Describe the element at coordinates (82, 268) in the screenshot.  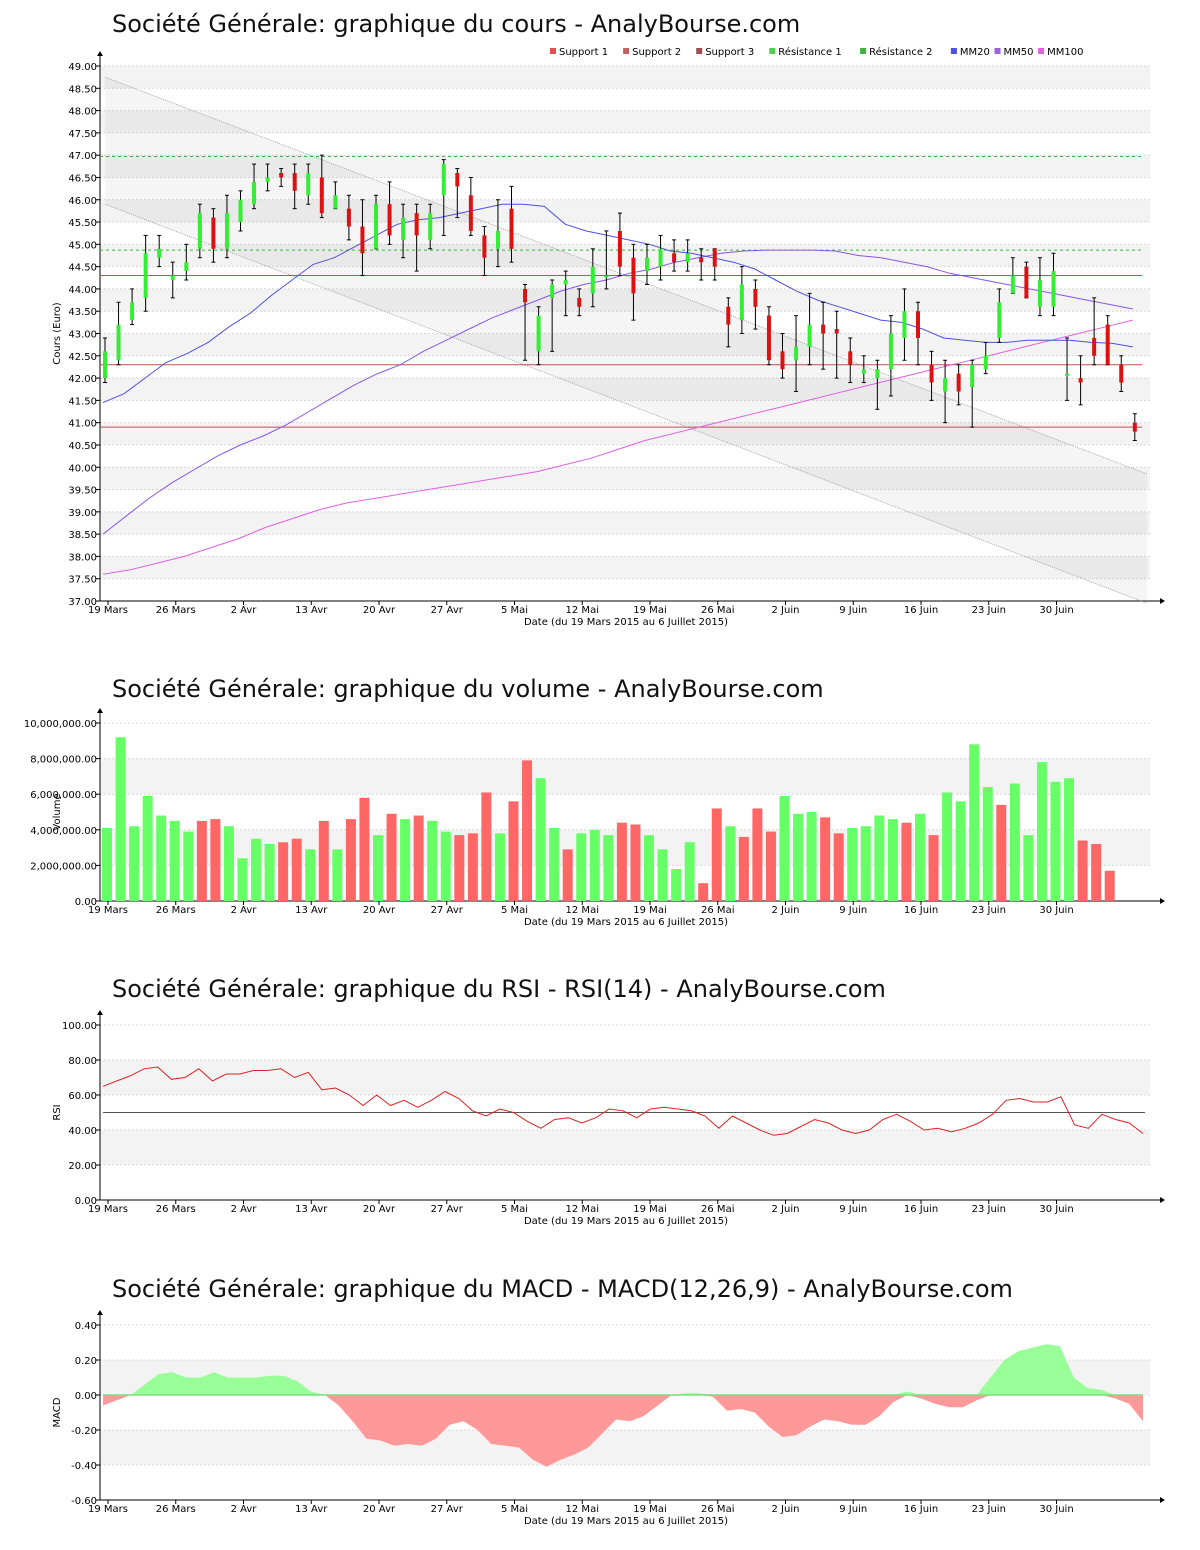
I see `y-tick-label: 44.50` at that location.